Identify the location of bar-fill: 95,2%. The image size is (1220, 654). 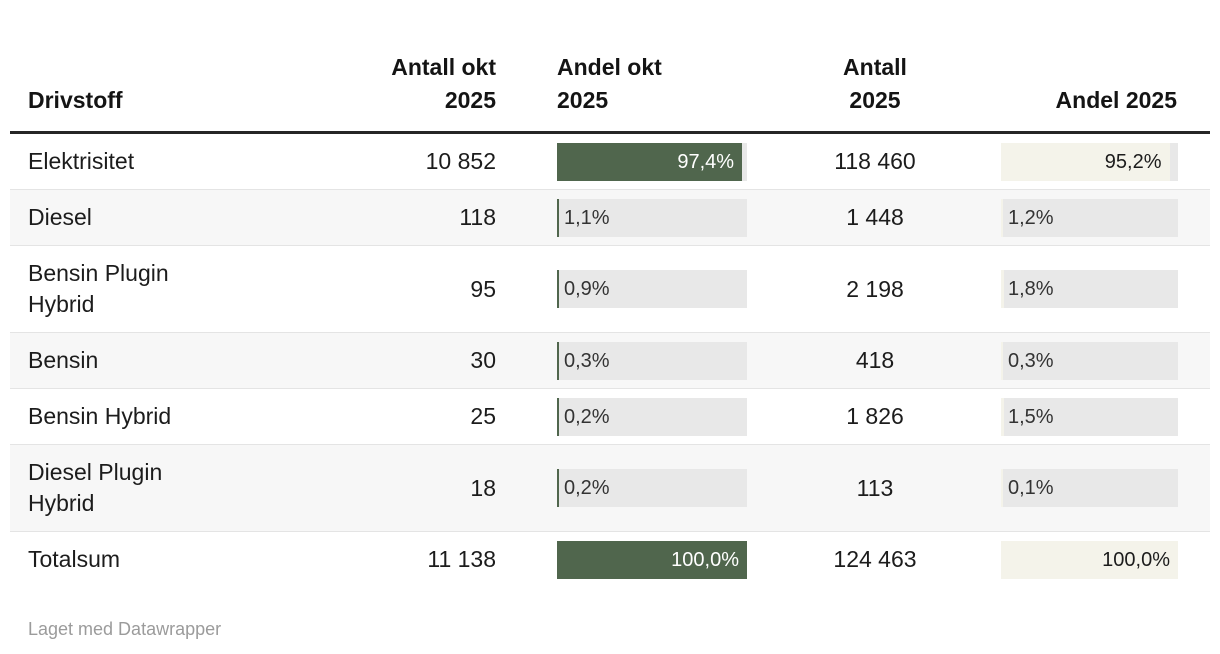
(1085, 161).